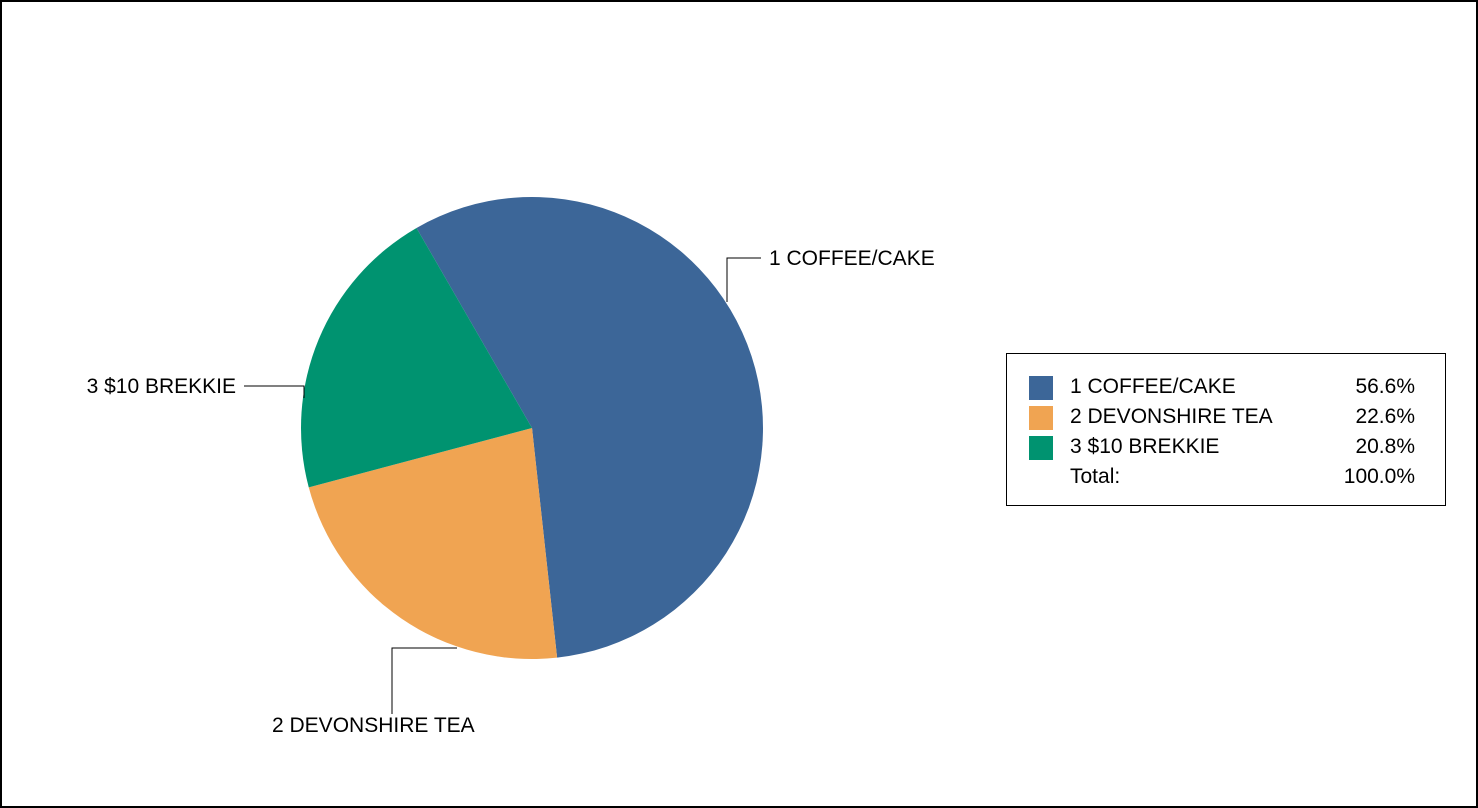 The width and height of the screenshot is (1478, 808). Describe the element at coordinates (424, 680) in the screenshot. I see `leader-line-devonshire-tea` at that location.